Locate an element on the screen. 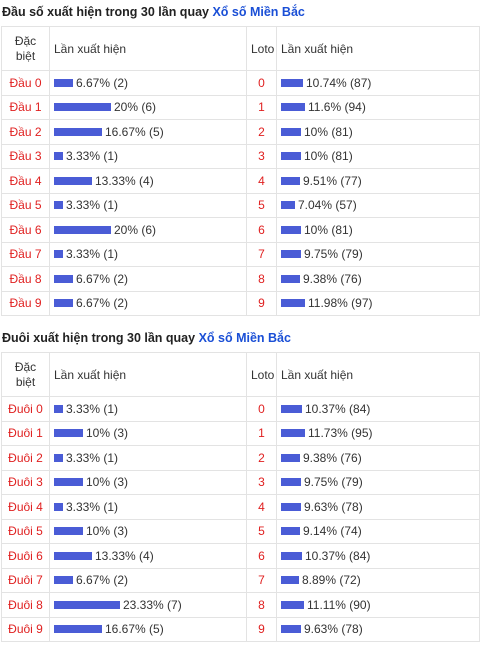 This screenshot has width=480, height=646. loto-number: 8 is located at coordinates (261, 279).